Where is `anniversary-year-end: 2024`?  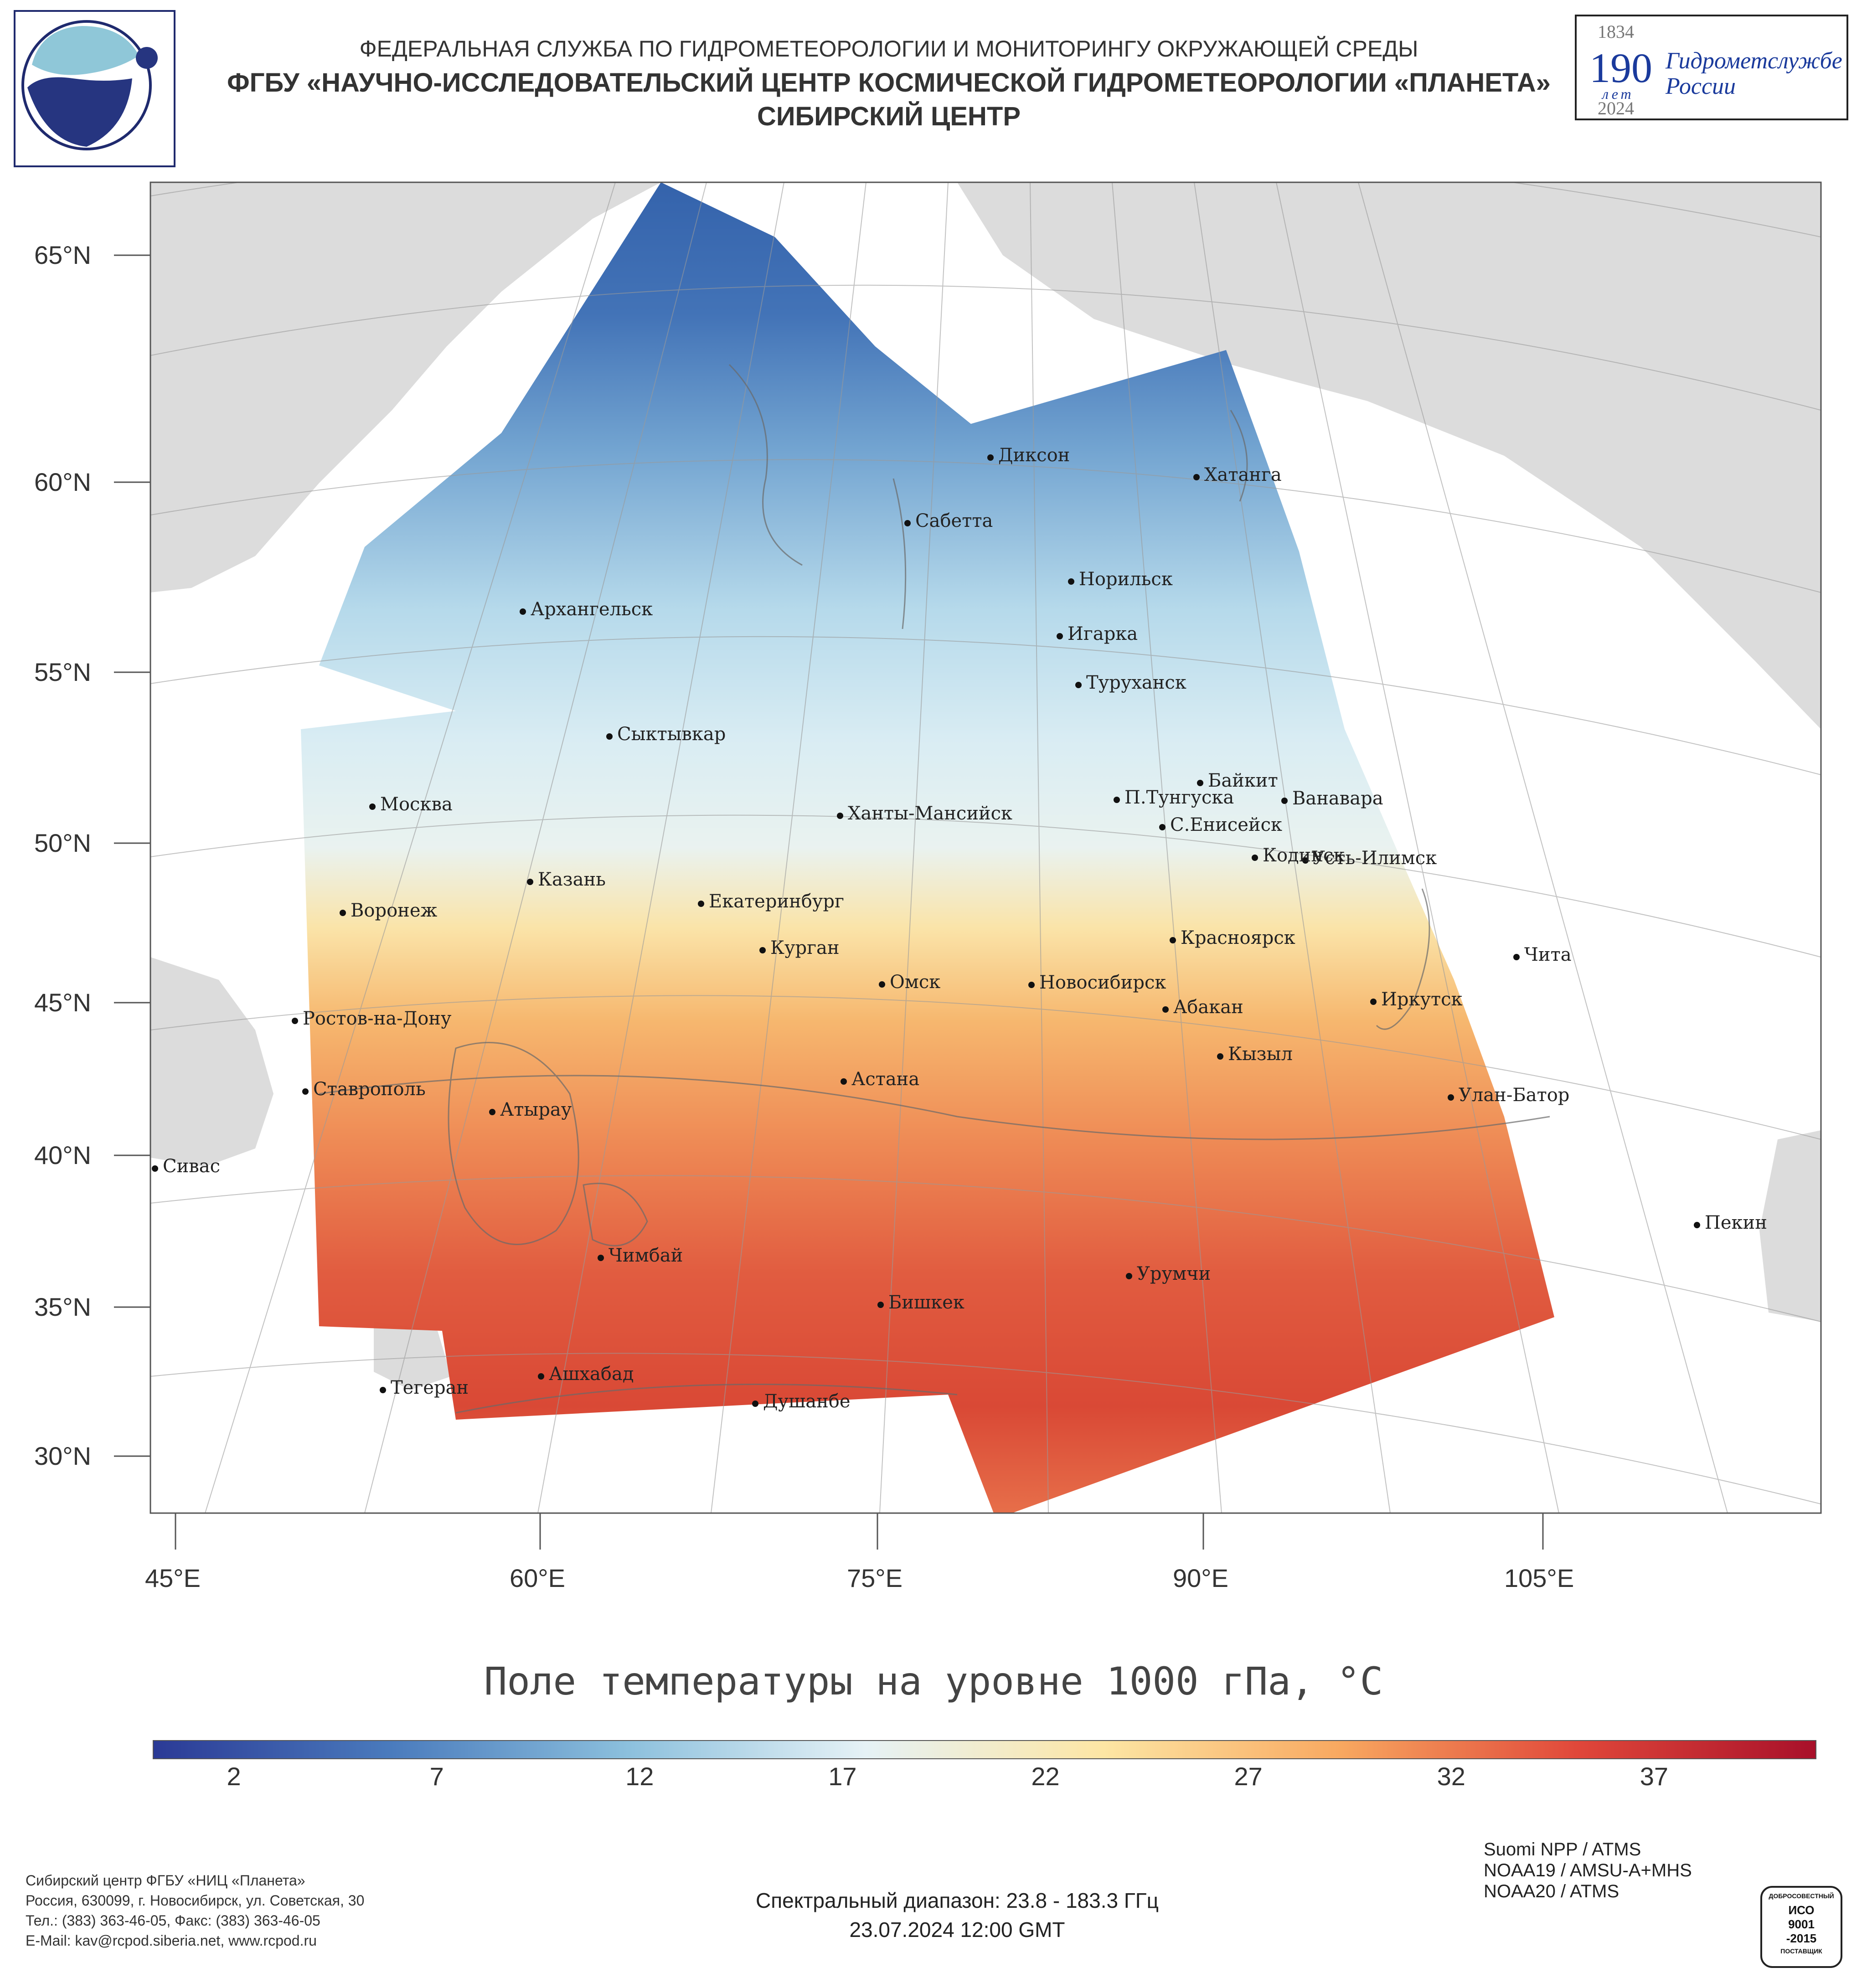 anniversary-year-end: 2024 is located at coordinates (1616, 108).